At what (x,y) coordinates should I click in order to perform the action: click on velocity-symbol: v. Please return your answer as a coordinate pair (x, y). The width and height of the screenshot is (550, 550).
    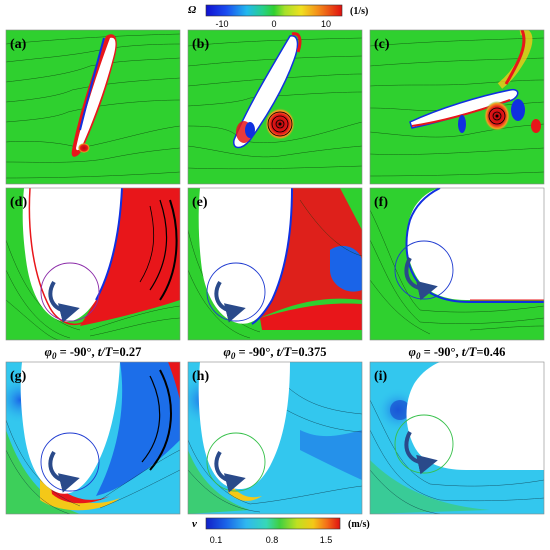
    Looking at the image, I should click on (194, 524).